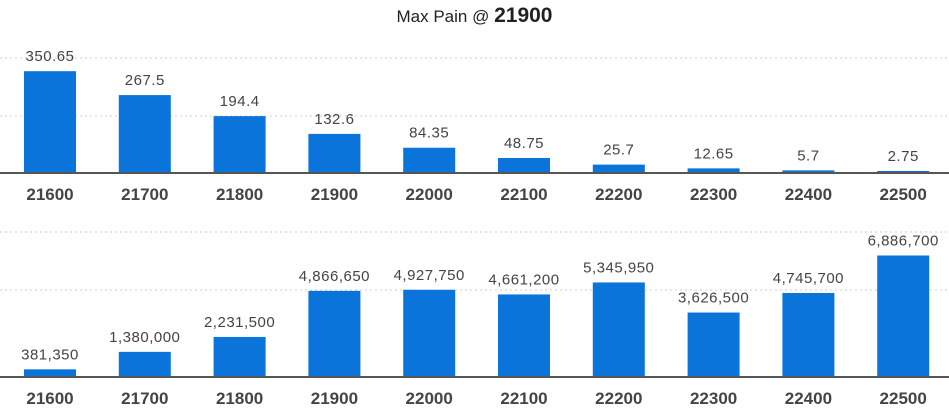  Describe the element at coordinates (714, 153) in the screenshot. I see `pain-panel-value-label: 12.65` at that location.